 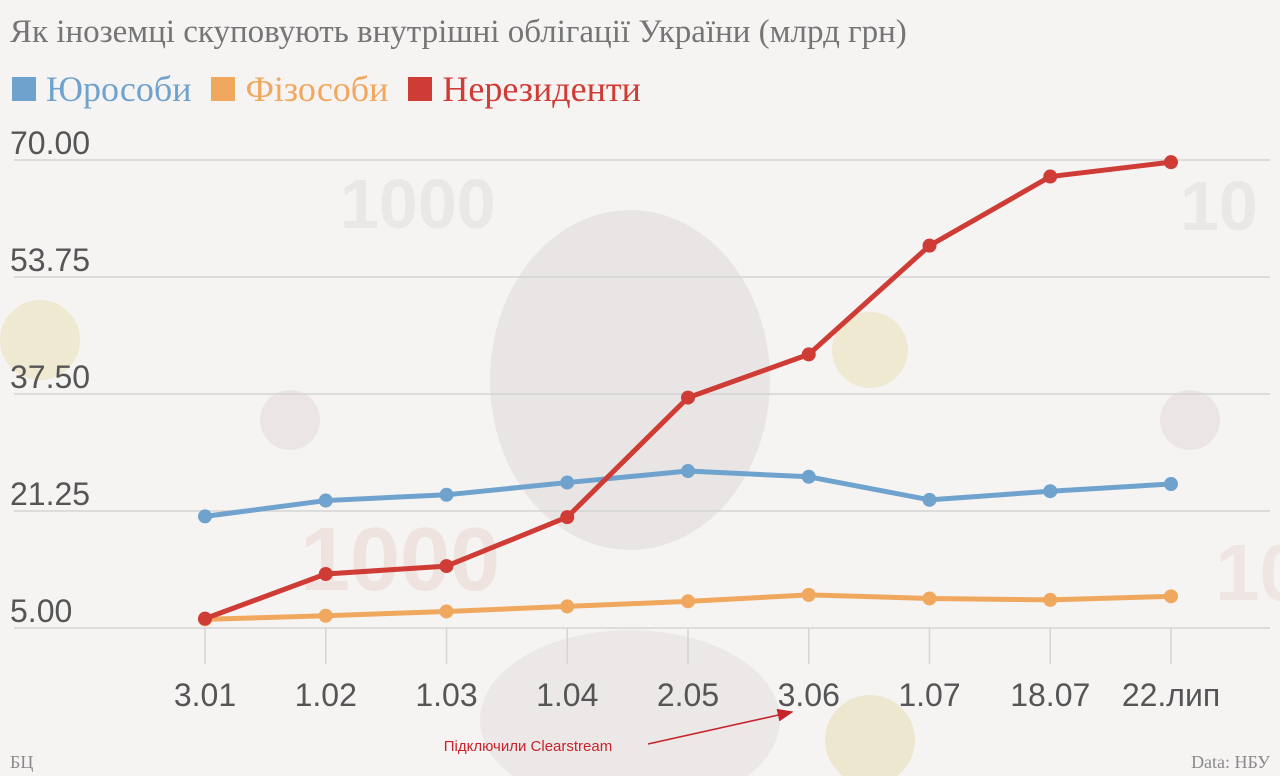 What do you see at coordinates (528, 746) in the screenshot?
I see `annotation-label: Підключили Clearstream` at bounding box center [528, 746].